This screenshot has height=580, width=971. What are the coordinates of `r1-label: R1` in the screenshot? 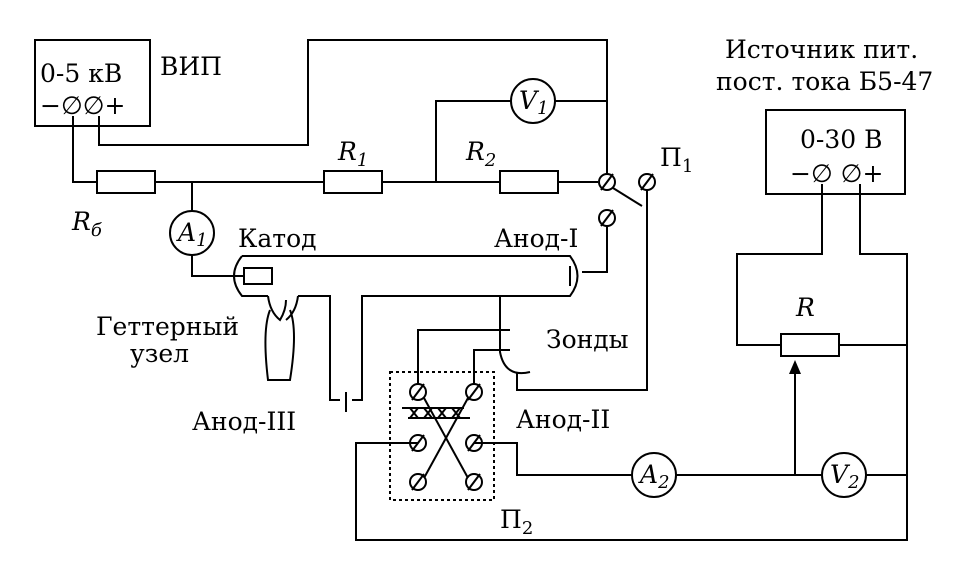 It's located at (352, 154).